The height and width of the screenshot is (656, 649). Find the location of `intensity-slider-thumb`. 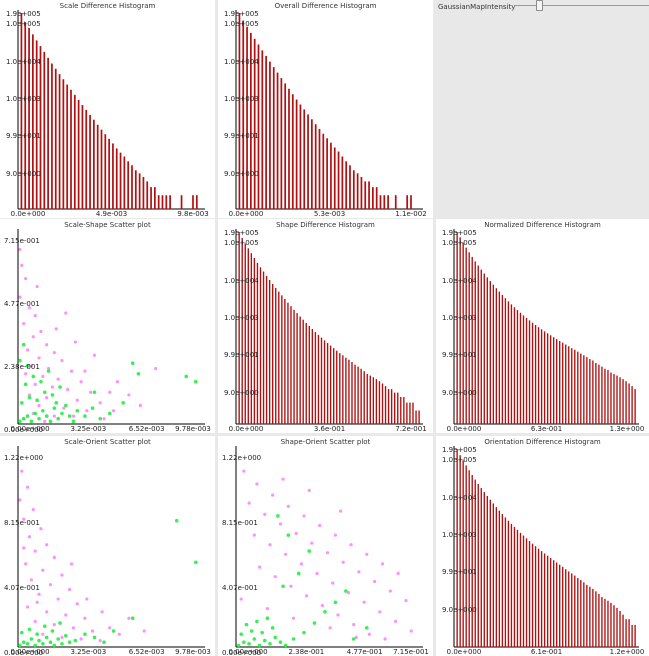

intensity-slider-thumb is located at coordinates (540, 5).